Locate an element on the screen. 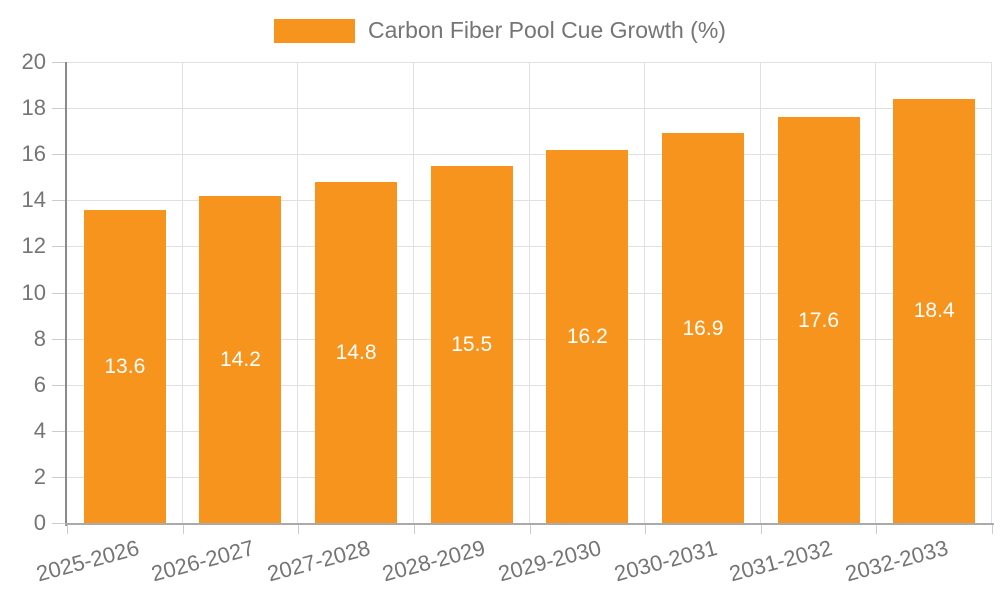 This screenshot has height=600, width=1000. bar-value-label: 15.5 is located at coordinates (472, 344).